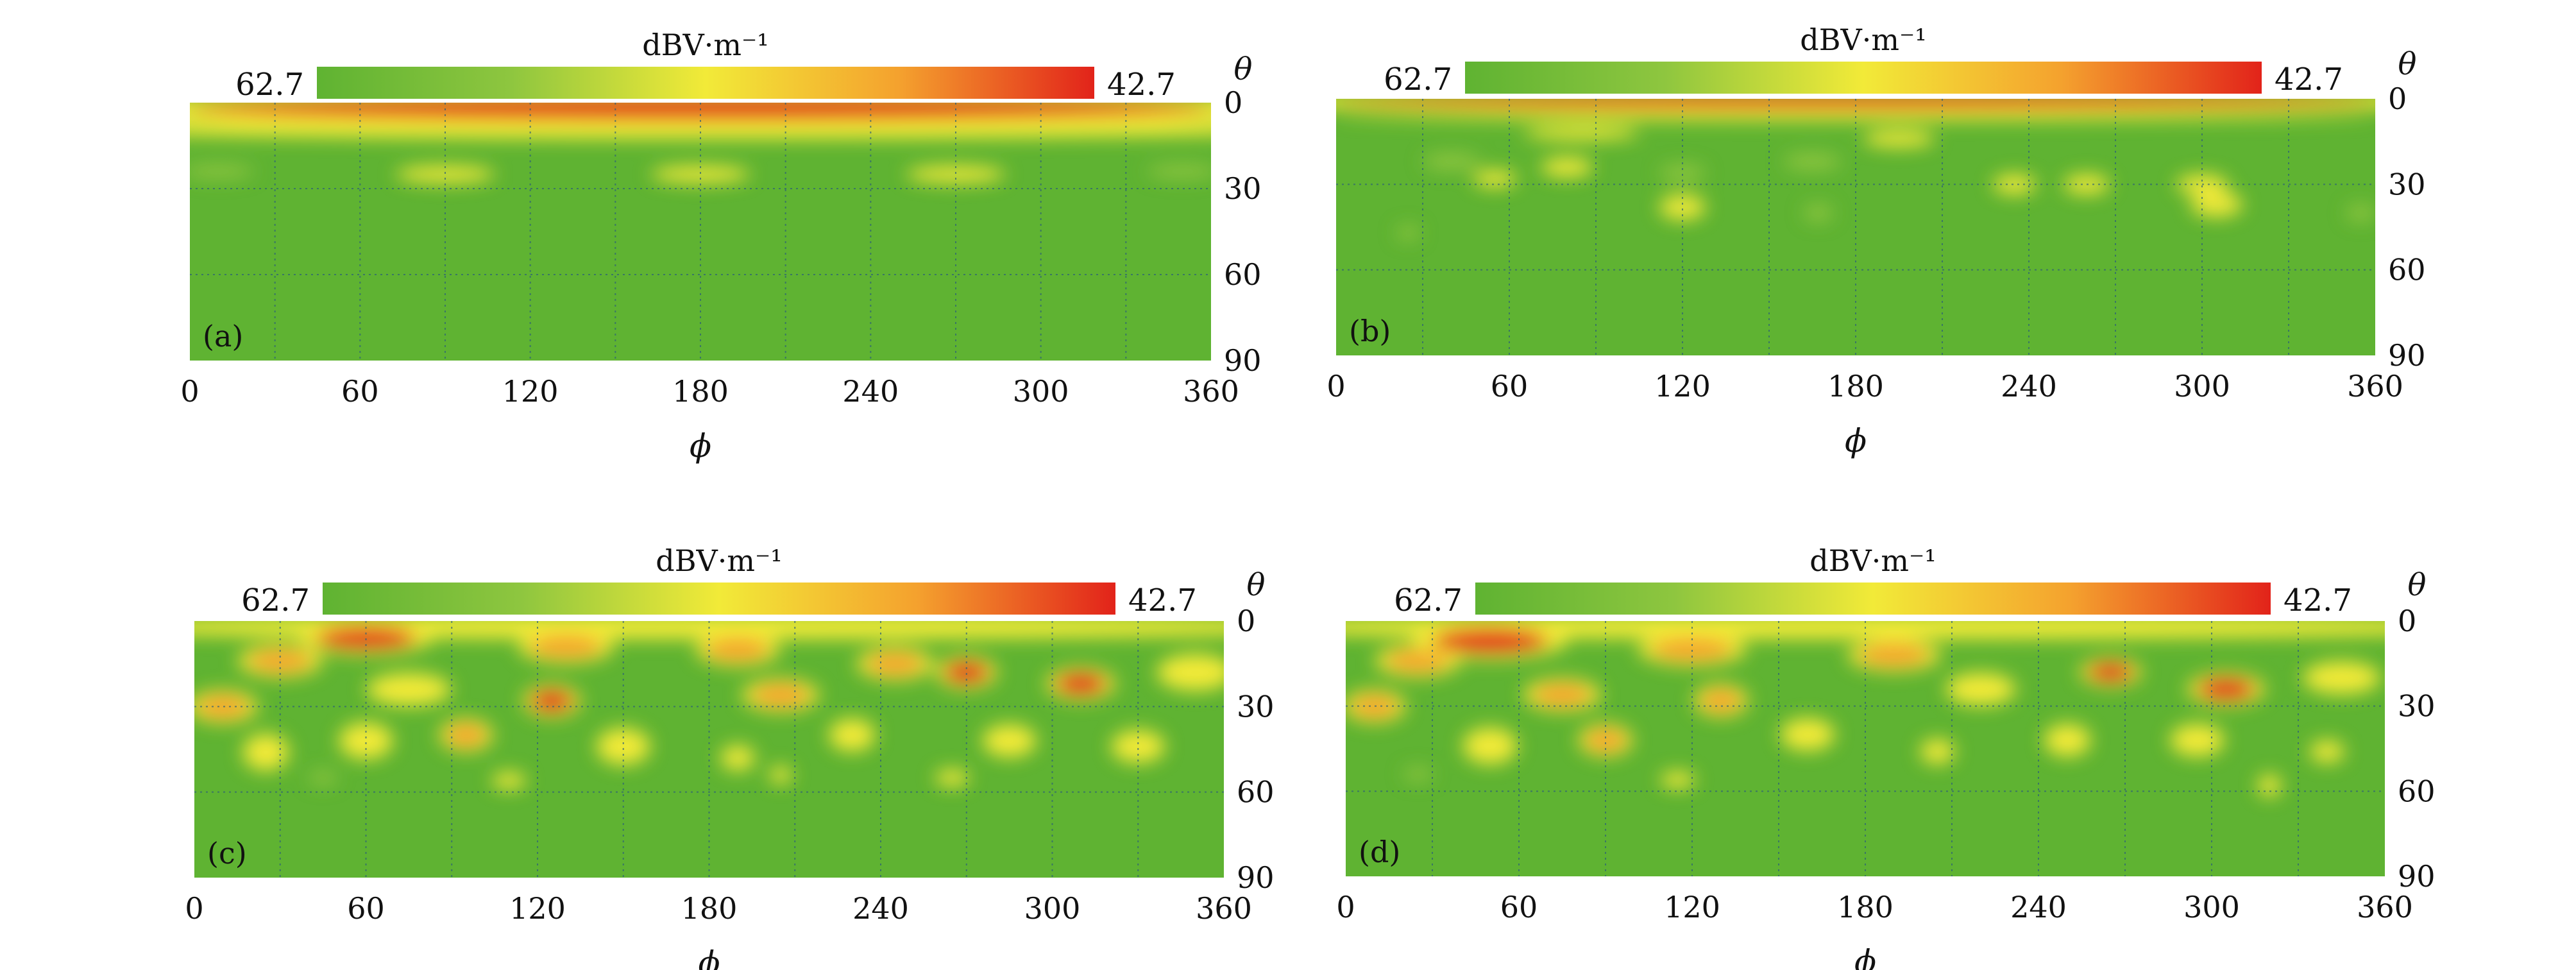 This screenshot has height=970, width=2576. Describe the element at coordinates (1379, 852) in the screenshot. I see `panel-label: (d)` at that location.